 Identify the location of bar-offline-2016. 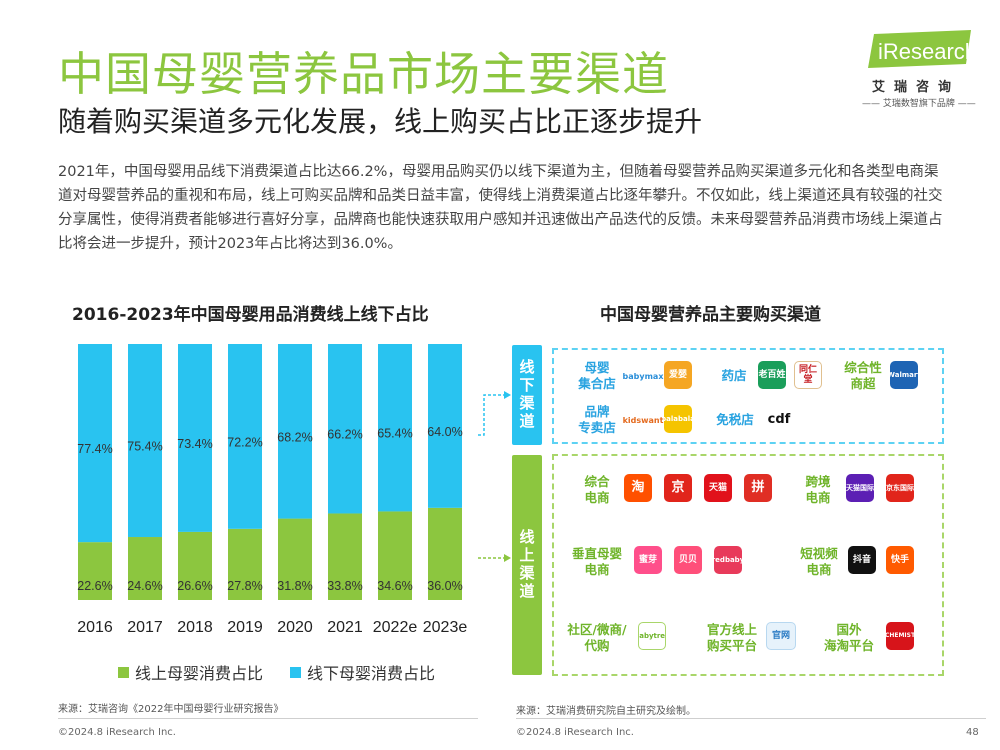
(95, 443).